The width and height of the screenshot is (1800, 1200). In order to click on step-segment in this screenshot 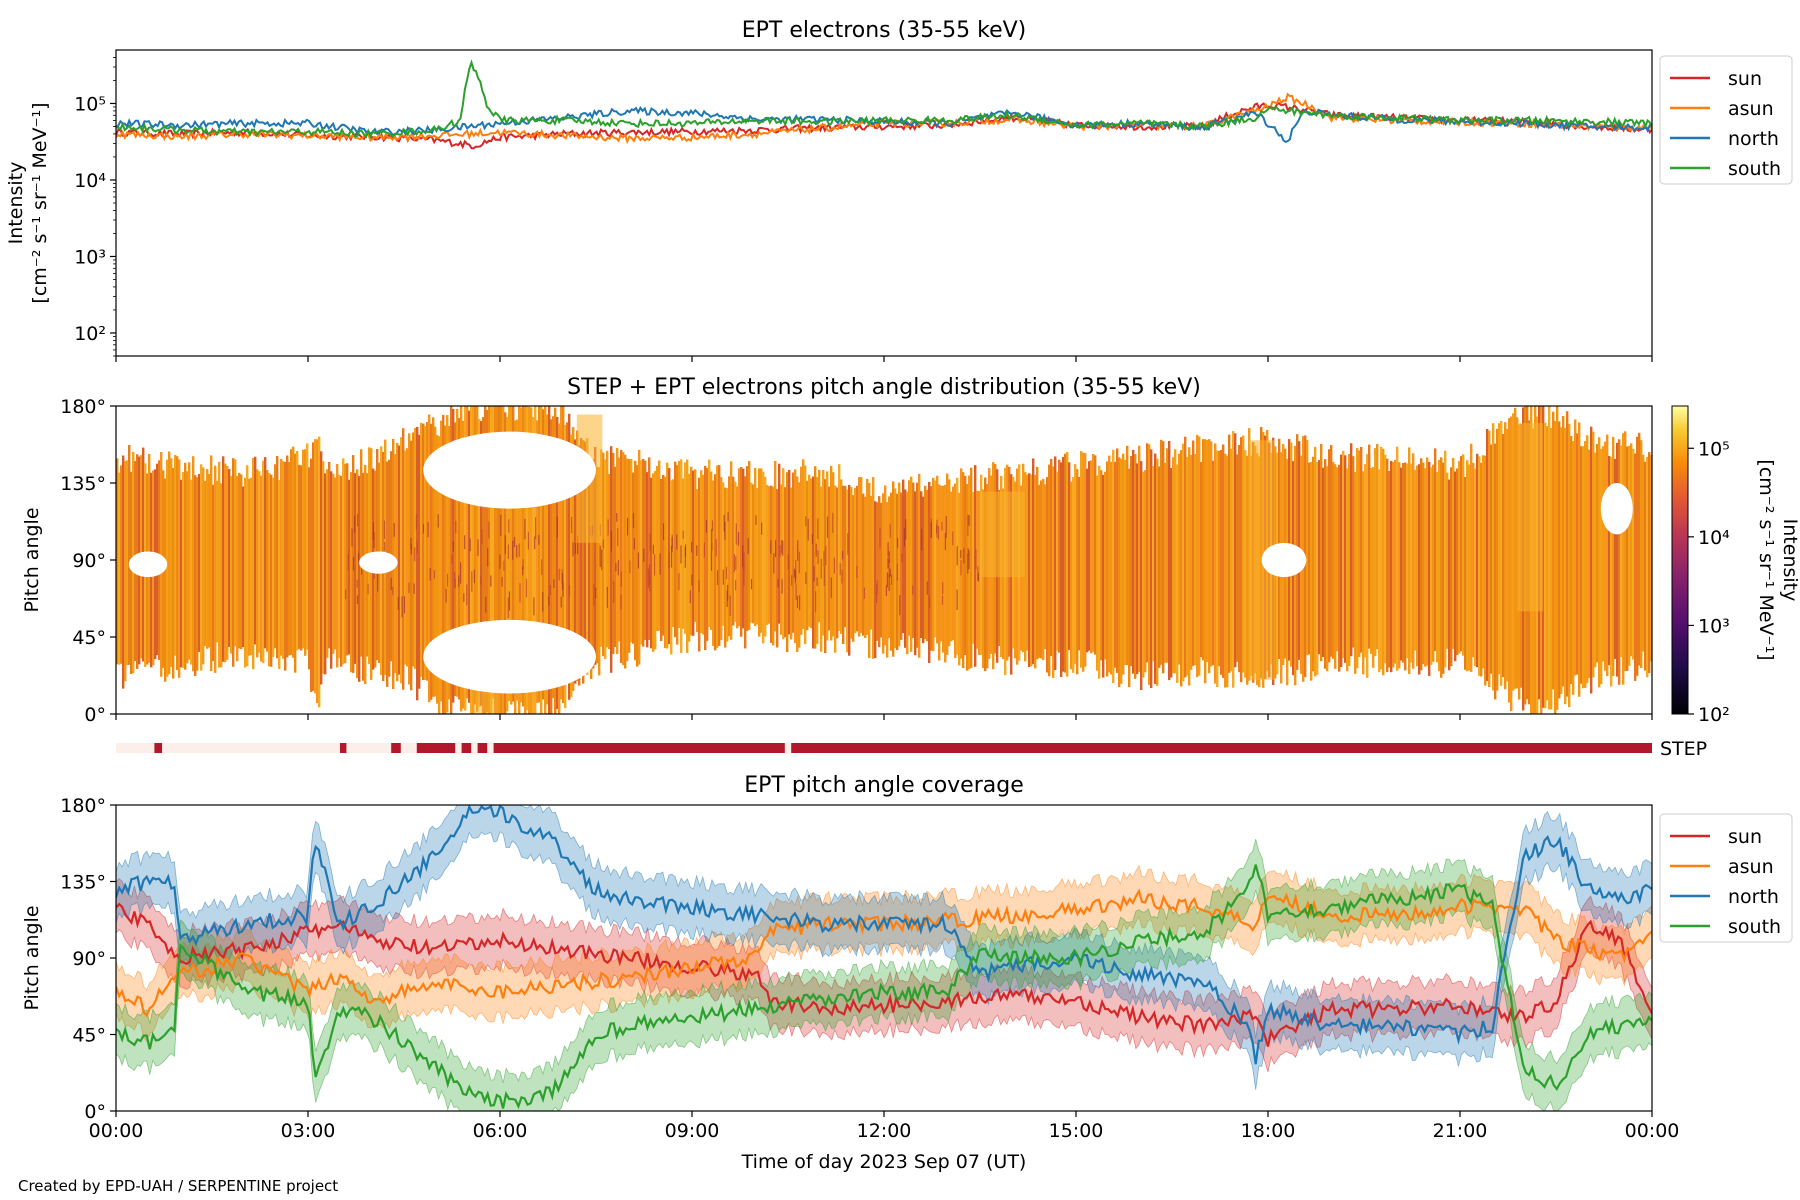, I will do `click(343, 748)`.